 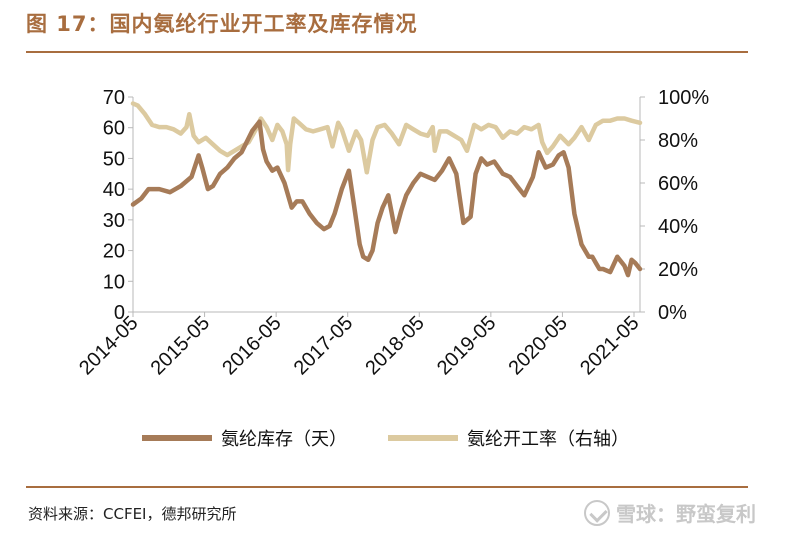 What do you see at coordinates (114, 252) in the screenshot?
I see `y-left-tick-label: 20` at bounding box center [114, 252].